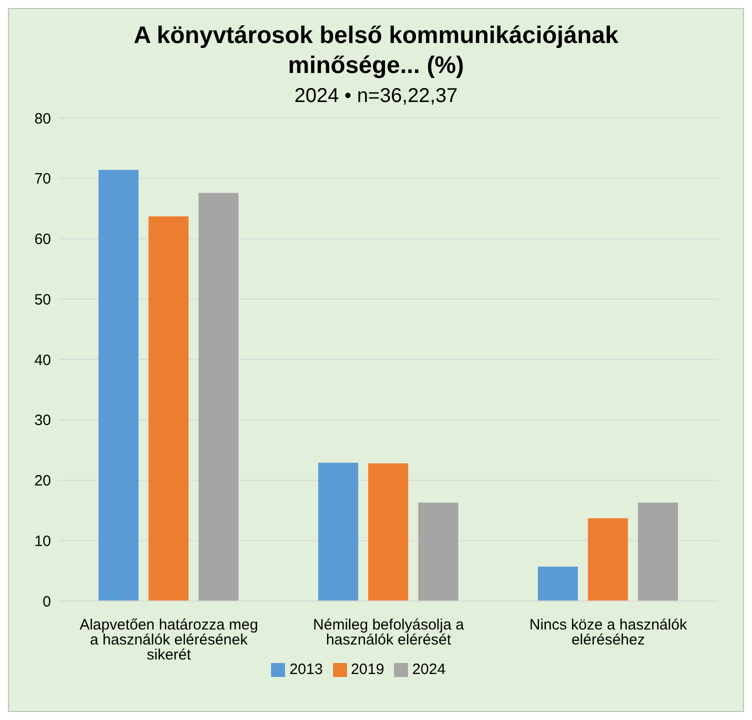 The height and width of the screenshot is (720, 752). I want to click on x-tick-label: Nincs köze a használók eléréséhez, so click(608, 632).